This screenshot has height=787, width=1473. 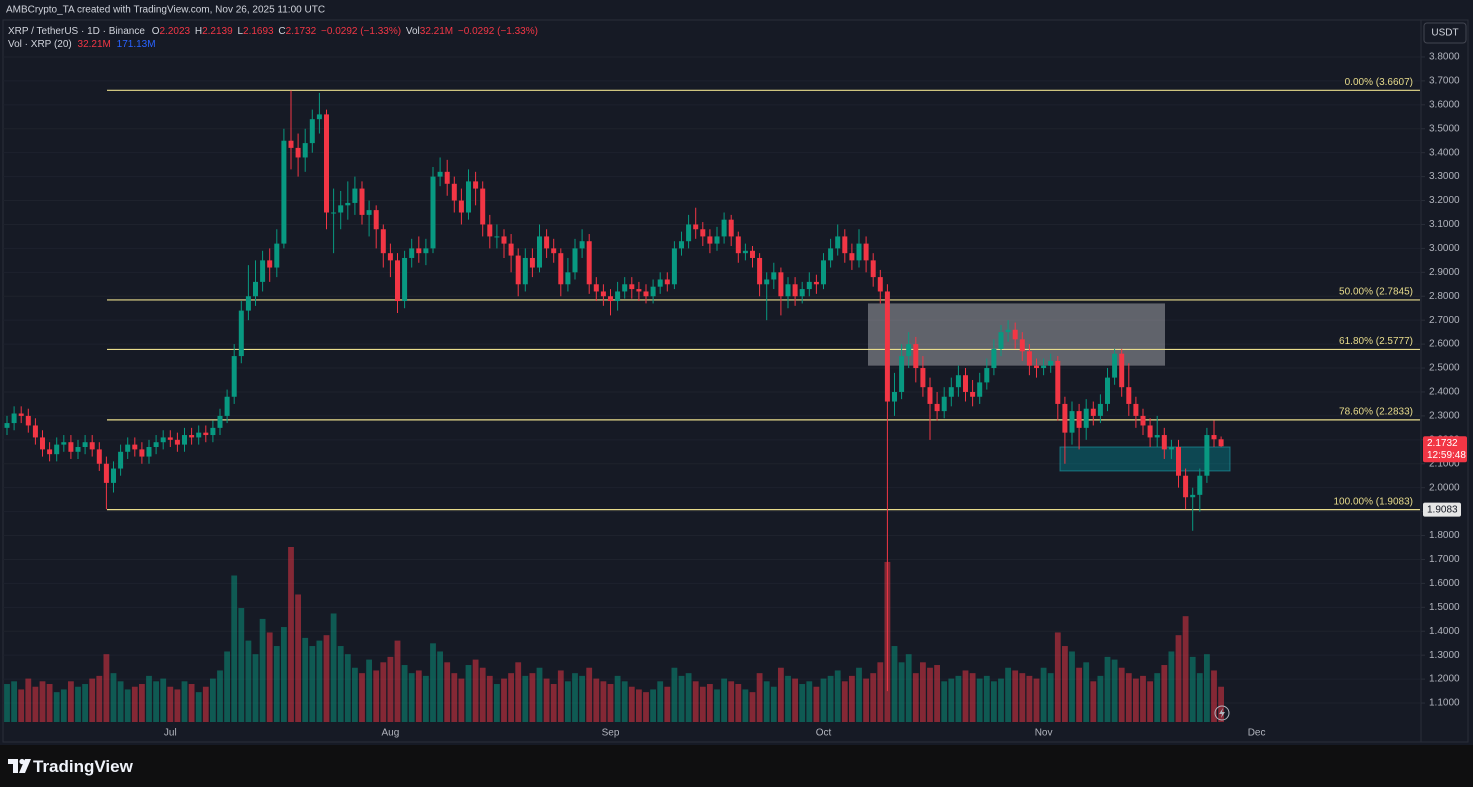 I want to click on x-tick-label: Oct, so click(x=824, y=733).